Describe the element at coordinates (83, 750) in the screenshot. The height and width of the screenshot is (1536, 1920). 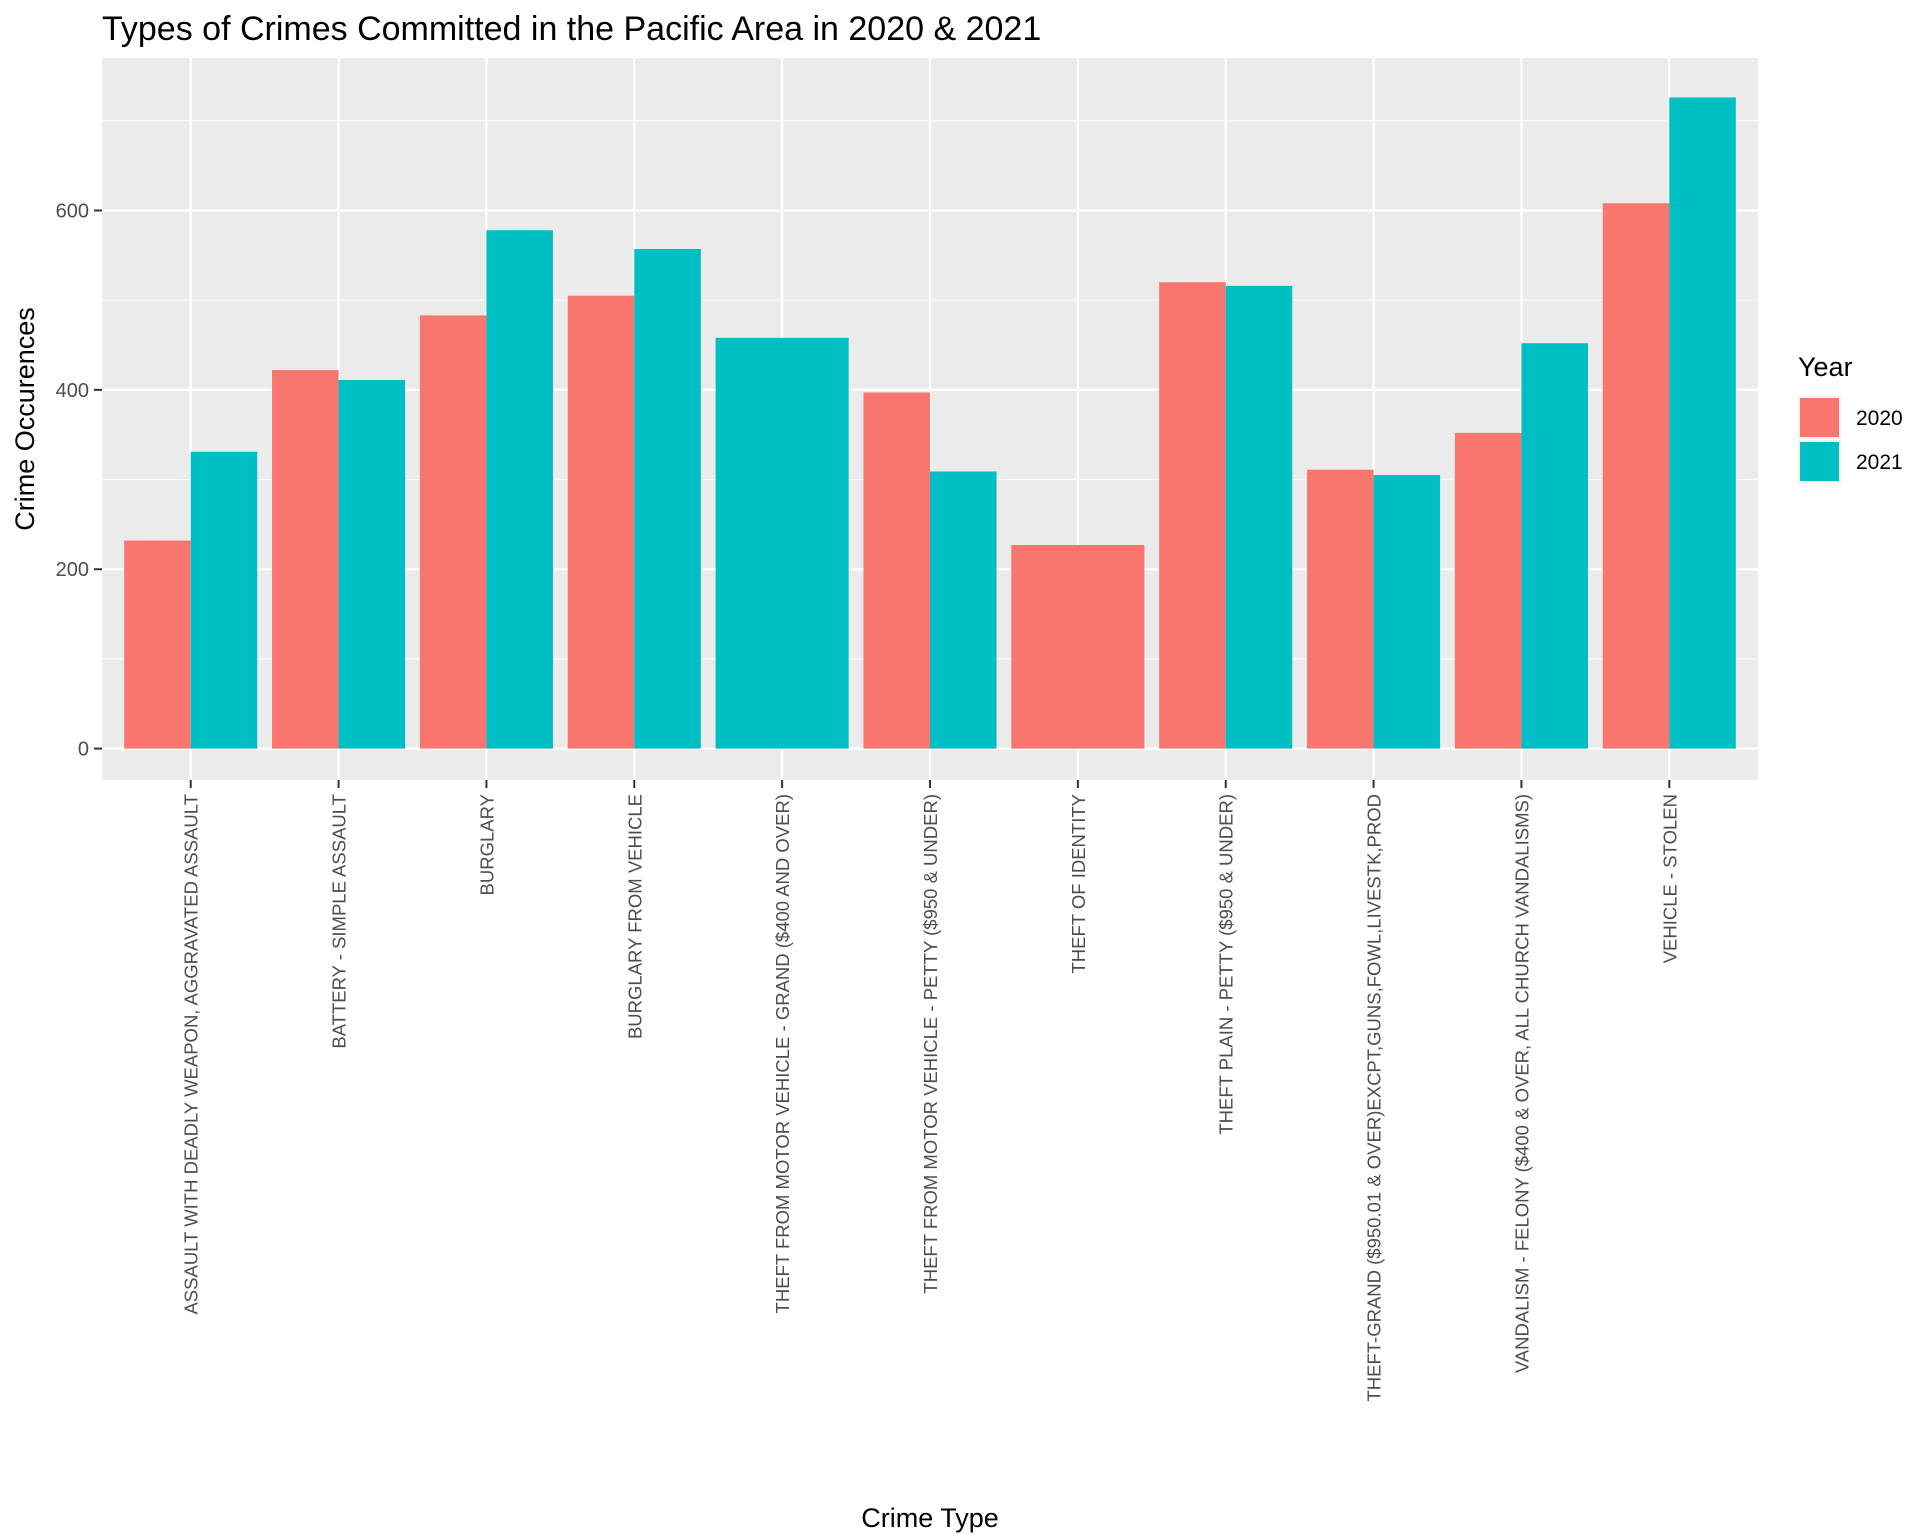
I see `y-tick-label: 0` at that location.